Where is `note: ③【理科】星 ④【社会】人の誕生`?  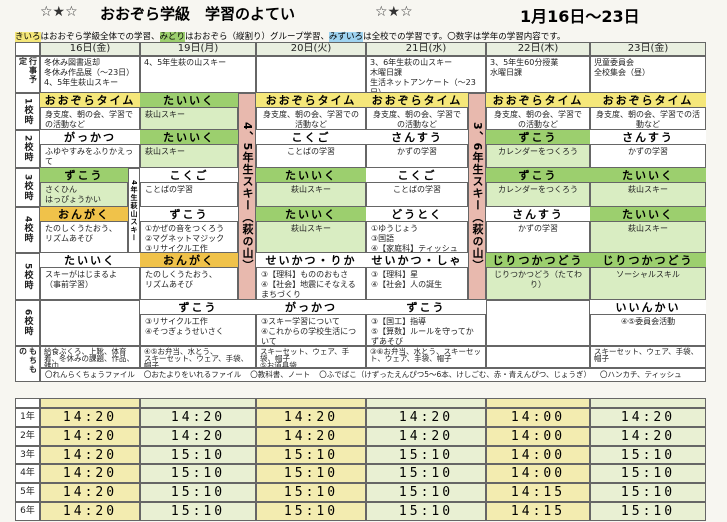 note: ③【理科】星 ④【社会】人の誕生 is located at coordinates (417, 284).